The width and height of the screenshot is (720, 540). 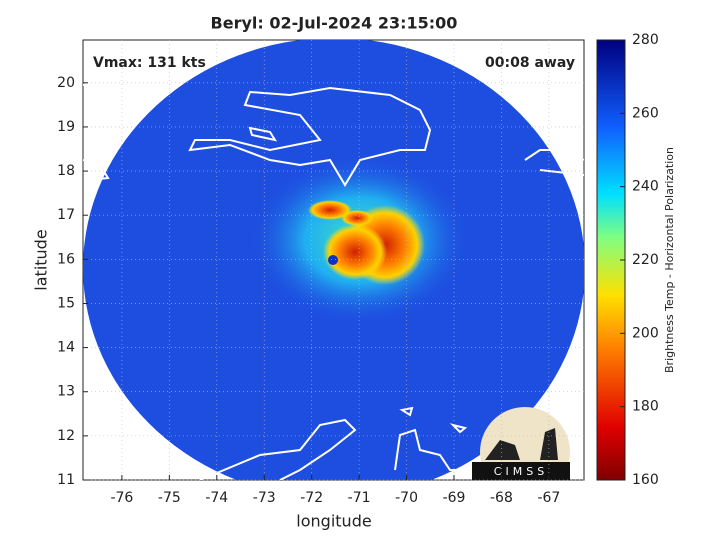 I want to click on y-tick-label: 11, so click(x=66, y=480).